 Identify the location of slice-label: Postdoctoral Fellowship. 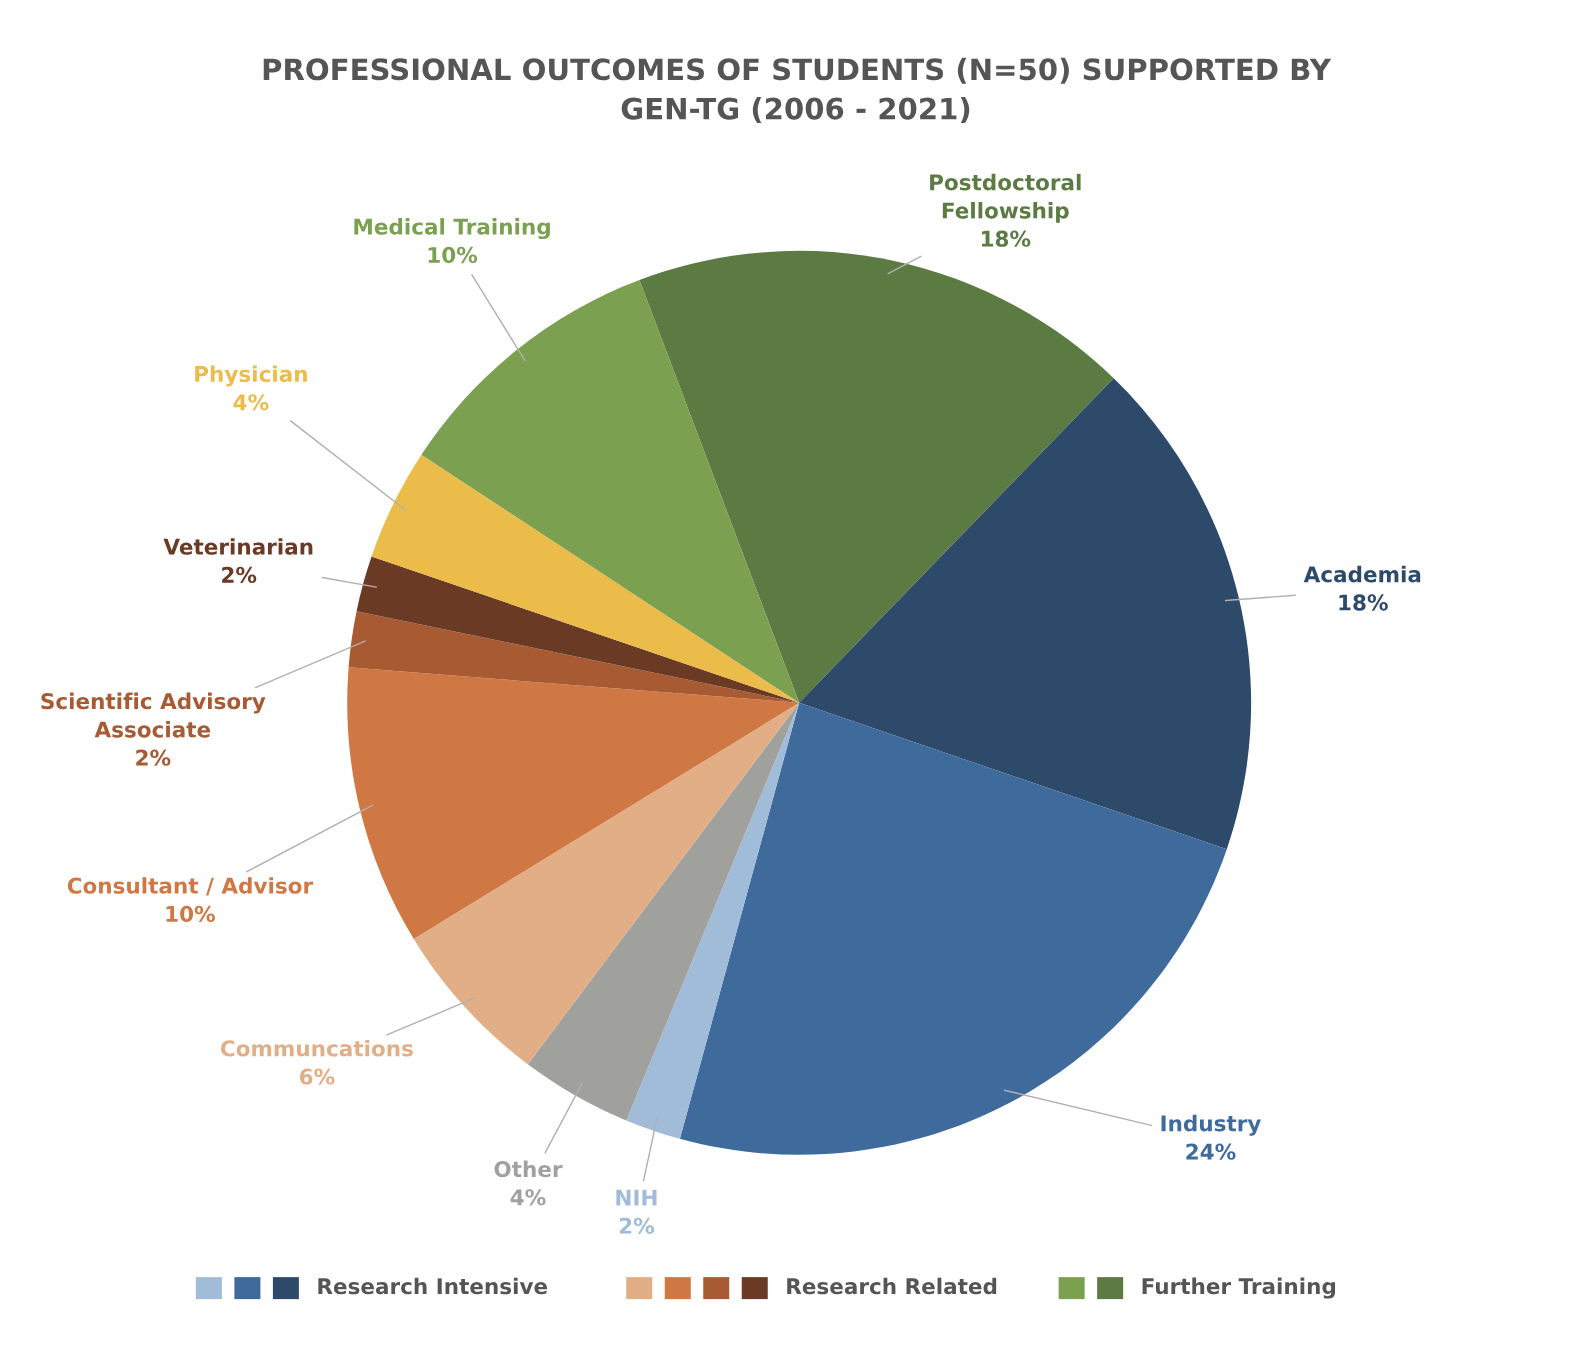
(1005, 198).